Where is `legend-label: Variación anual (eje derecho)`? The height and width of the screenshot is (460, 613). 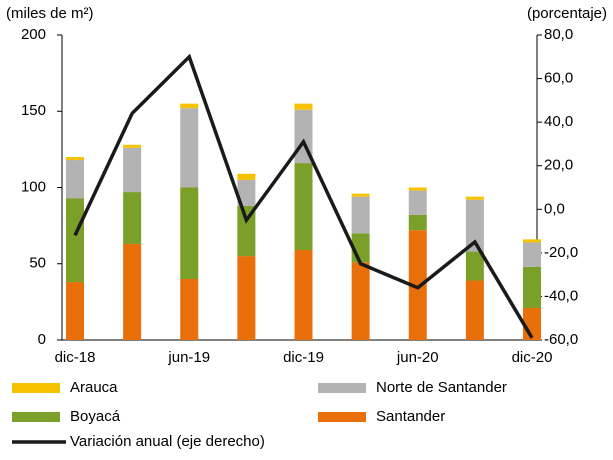
legend-label: Variación anual (eje derecho) is located at coordinates (167, 441).